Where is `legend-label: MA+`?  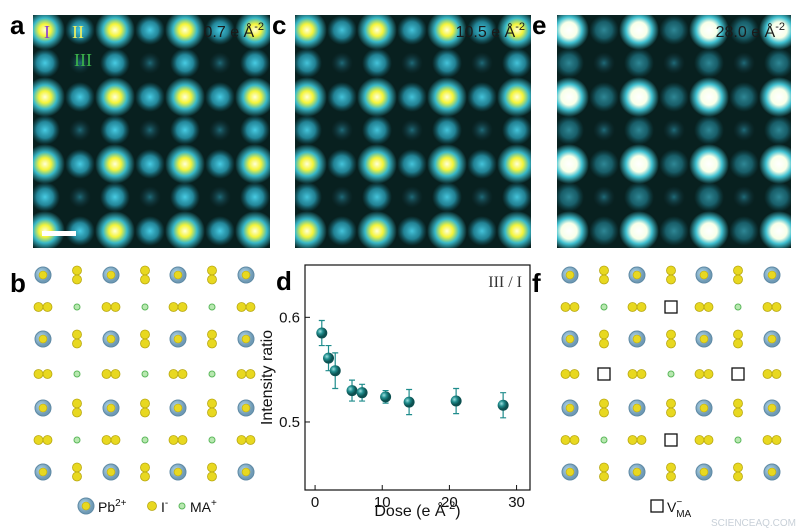 legend-label: MA+ is located at coordinates (203, 506).